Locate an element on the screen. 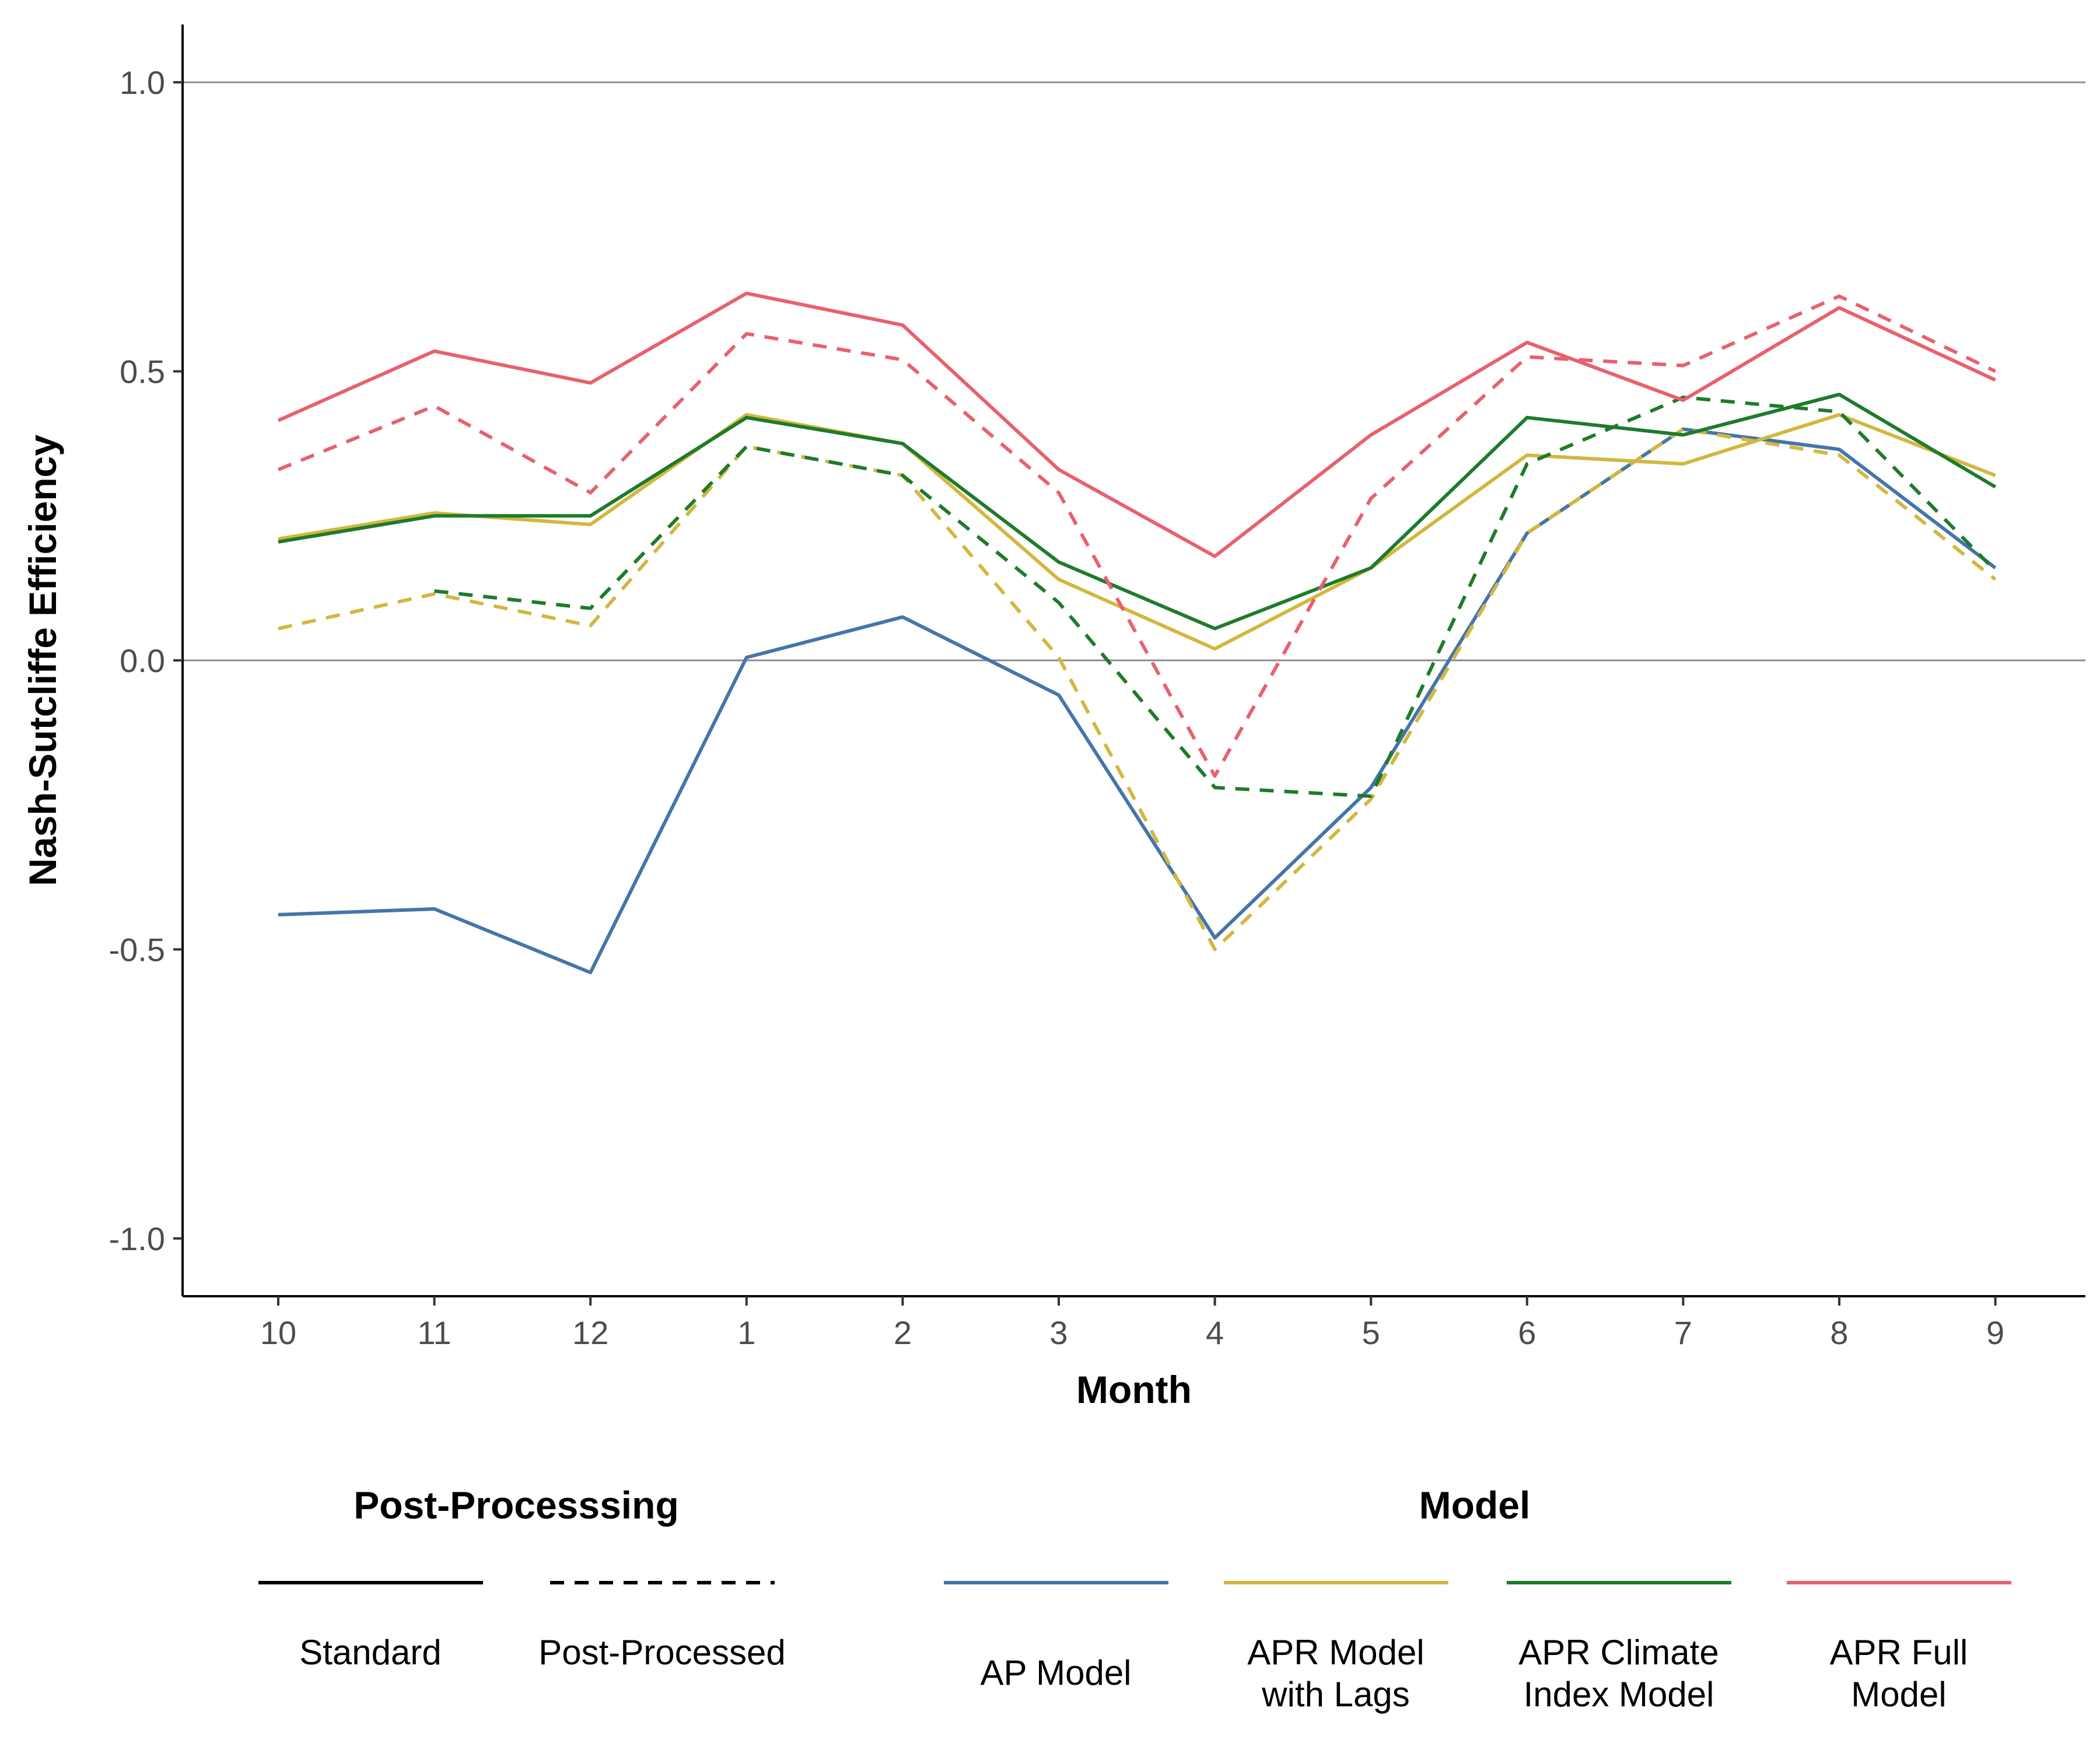 Image resolution: width=2100 pixels, height=1753 pixels. x-tick-label: 8 is located at coordinates (1839, 1332).